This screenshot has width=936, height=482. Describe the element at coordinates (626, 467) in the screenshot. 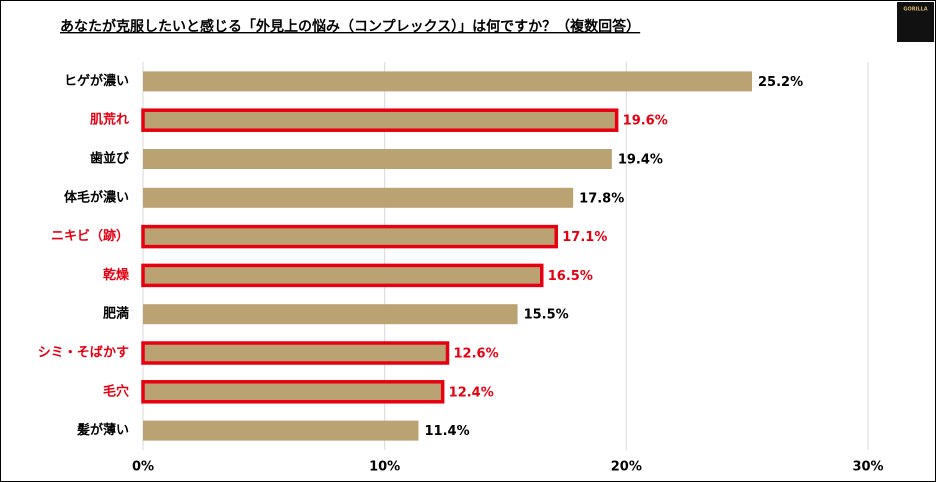

I see `x-tick-label: 20%` at that location.